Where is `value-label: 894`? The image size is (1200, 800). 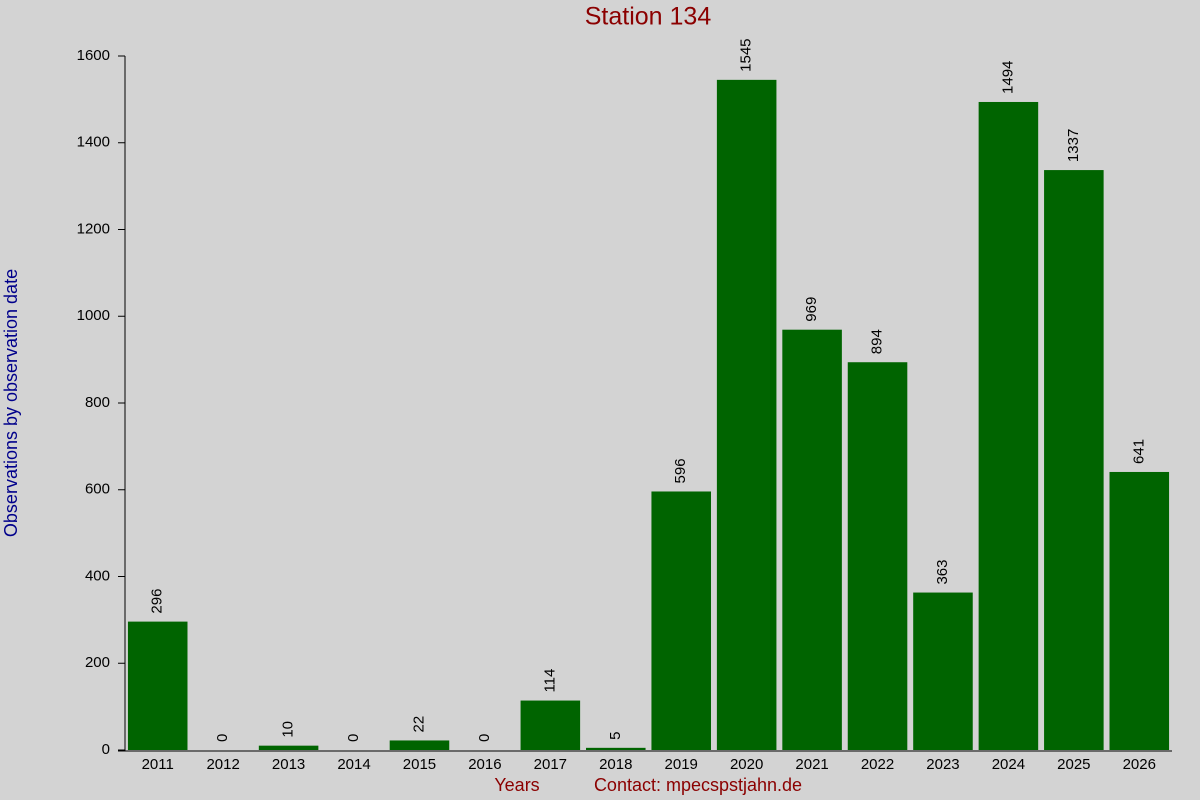 value-label: 894 is located at coordinates (877, 341).